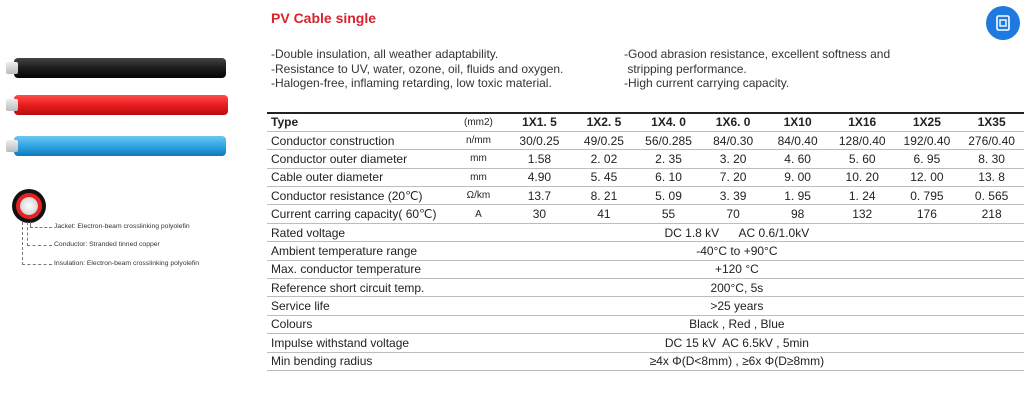 This screenshot has width=1024, height=404. I want to click on cell: 1. 24, so click(862, 195).